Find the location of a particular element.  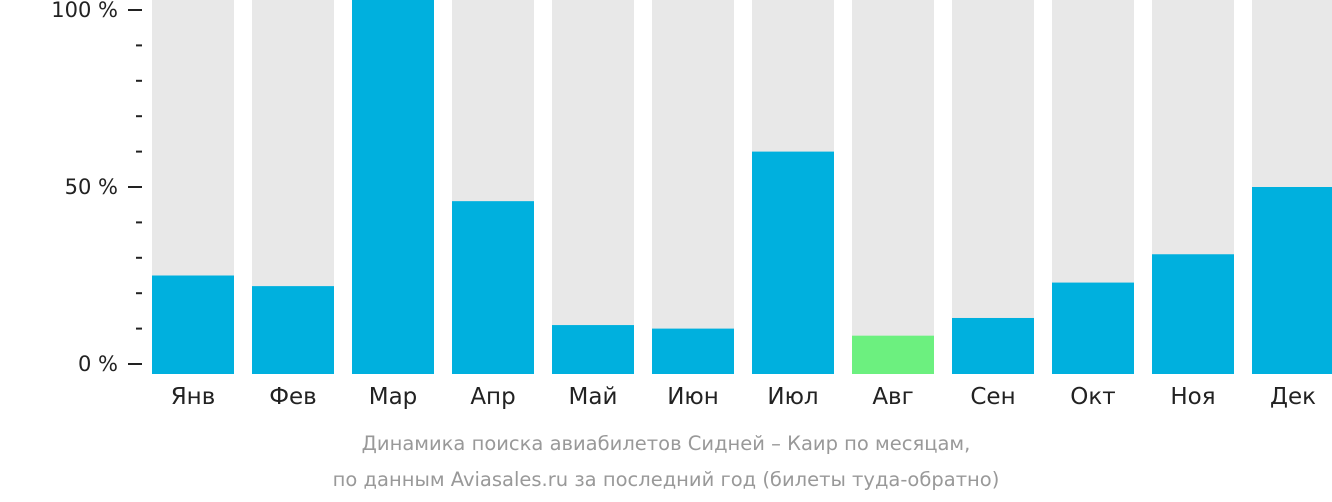

bar-Май is located at coordinates (593, 349).